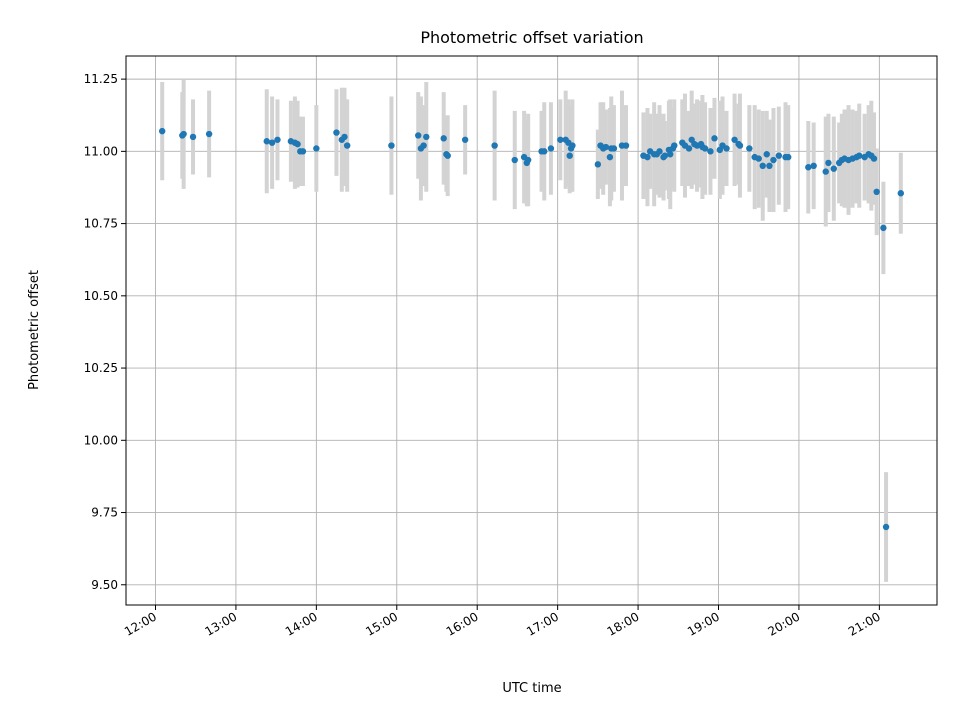 The height and width of the screenshot is (720, 960). Describe the element at coordinates (104, 585) in the screenshot. I see `y-tick-label: 9.50` at that location.